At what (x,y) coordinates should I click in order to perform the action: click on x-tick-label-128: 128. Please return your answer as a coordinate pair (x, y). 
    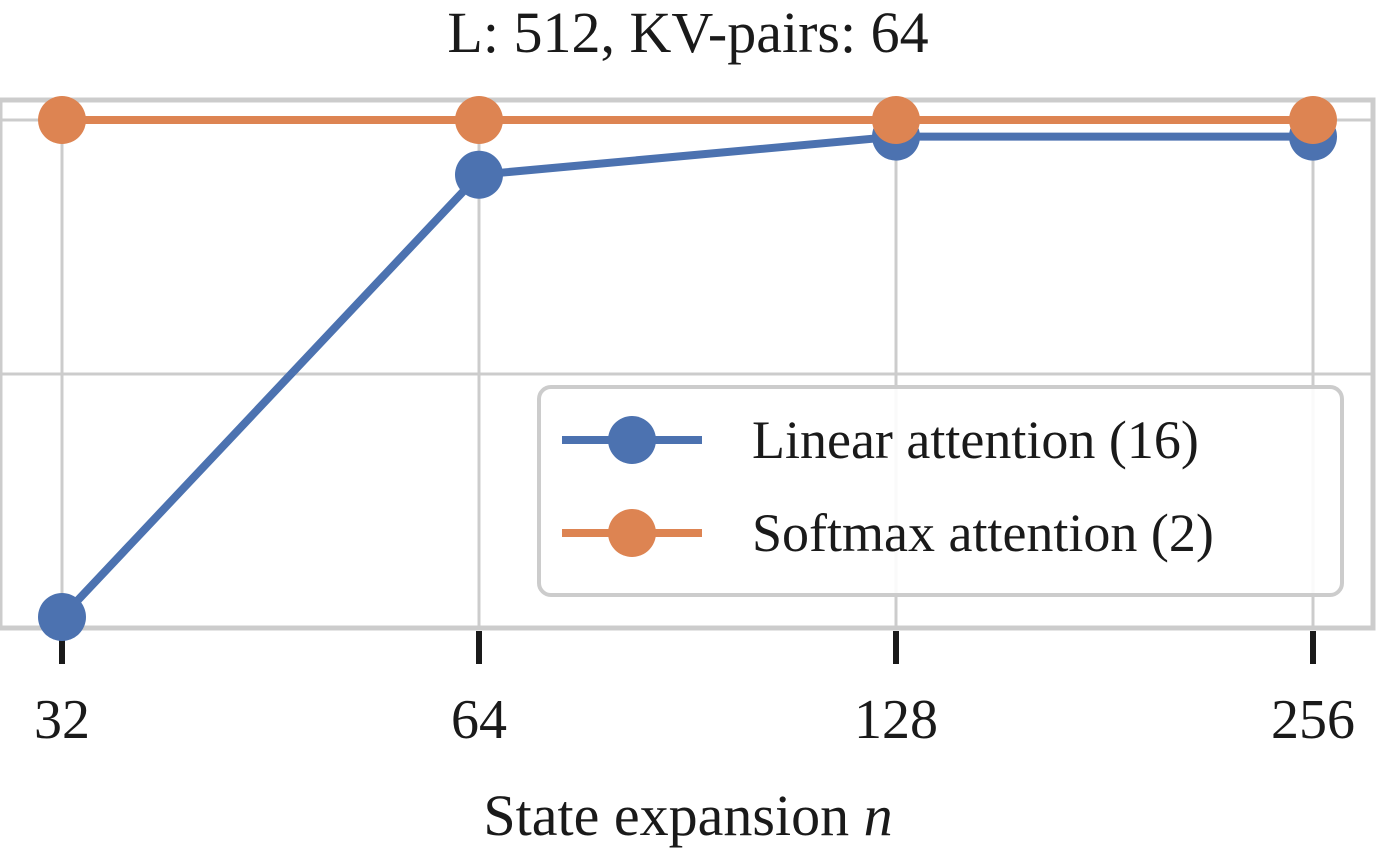
    Looking at the image, I should click on (896, 720).